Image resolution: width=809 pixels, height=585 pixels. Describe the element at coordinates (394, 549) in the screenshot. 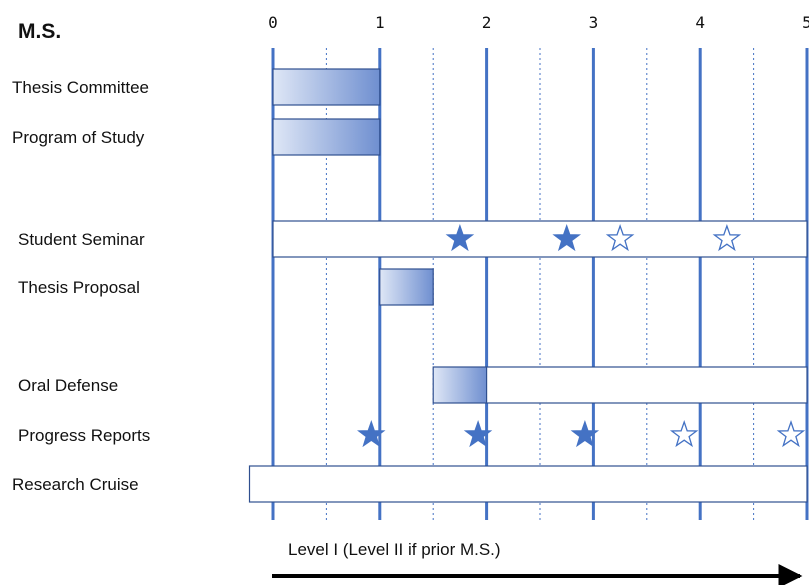

I see `level-caption: Level I (Level II if prior M.S.)` at that location.